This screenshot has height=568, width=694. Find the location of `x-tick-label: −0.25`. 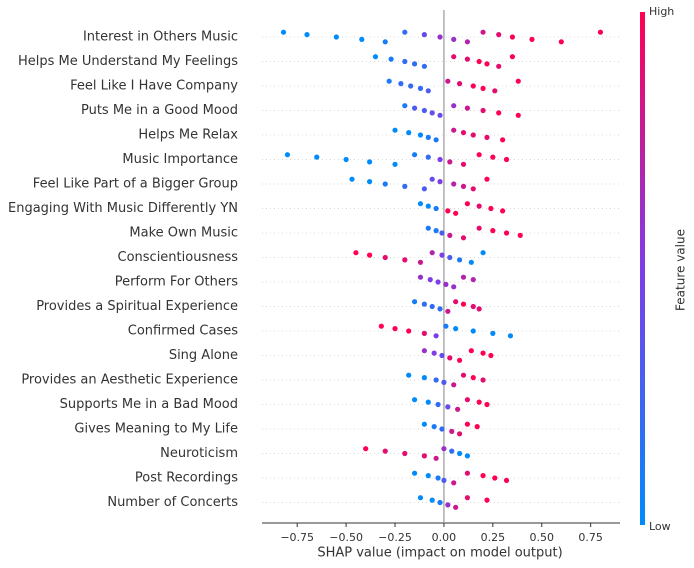

x-tick-label: −0.25 is located at coordinates (395, 537).